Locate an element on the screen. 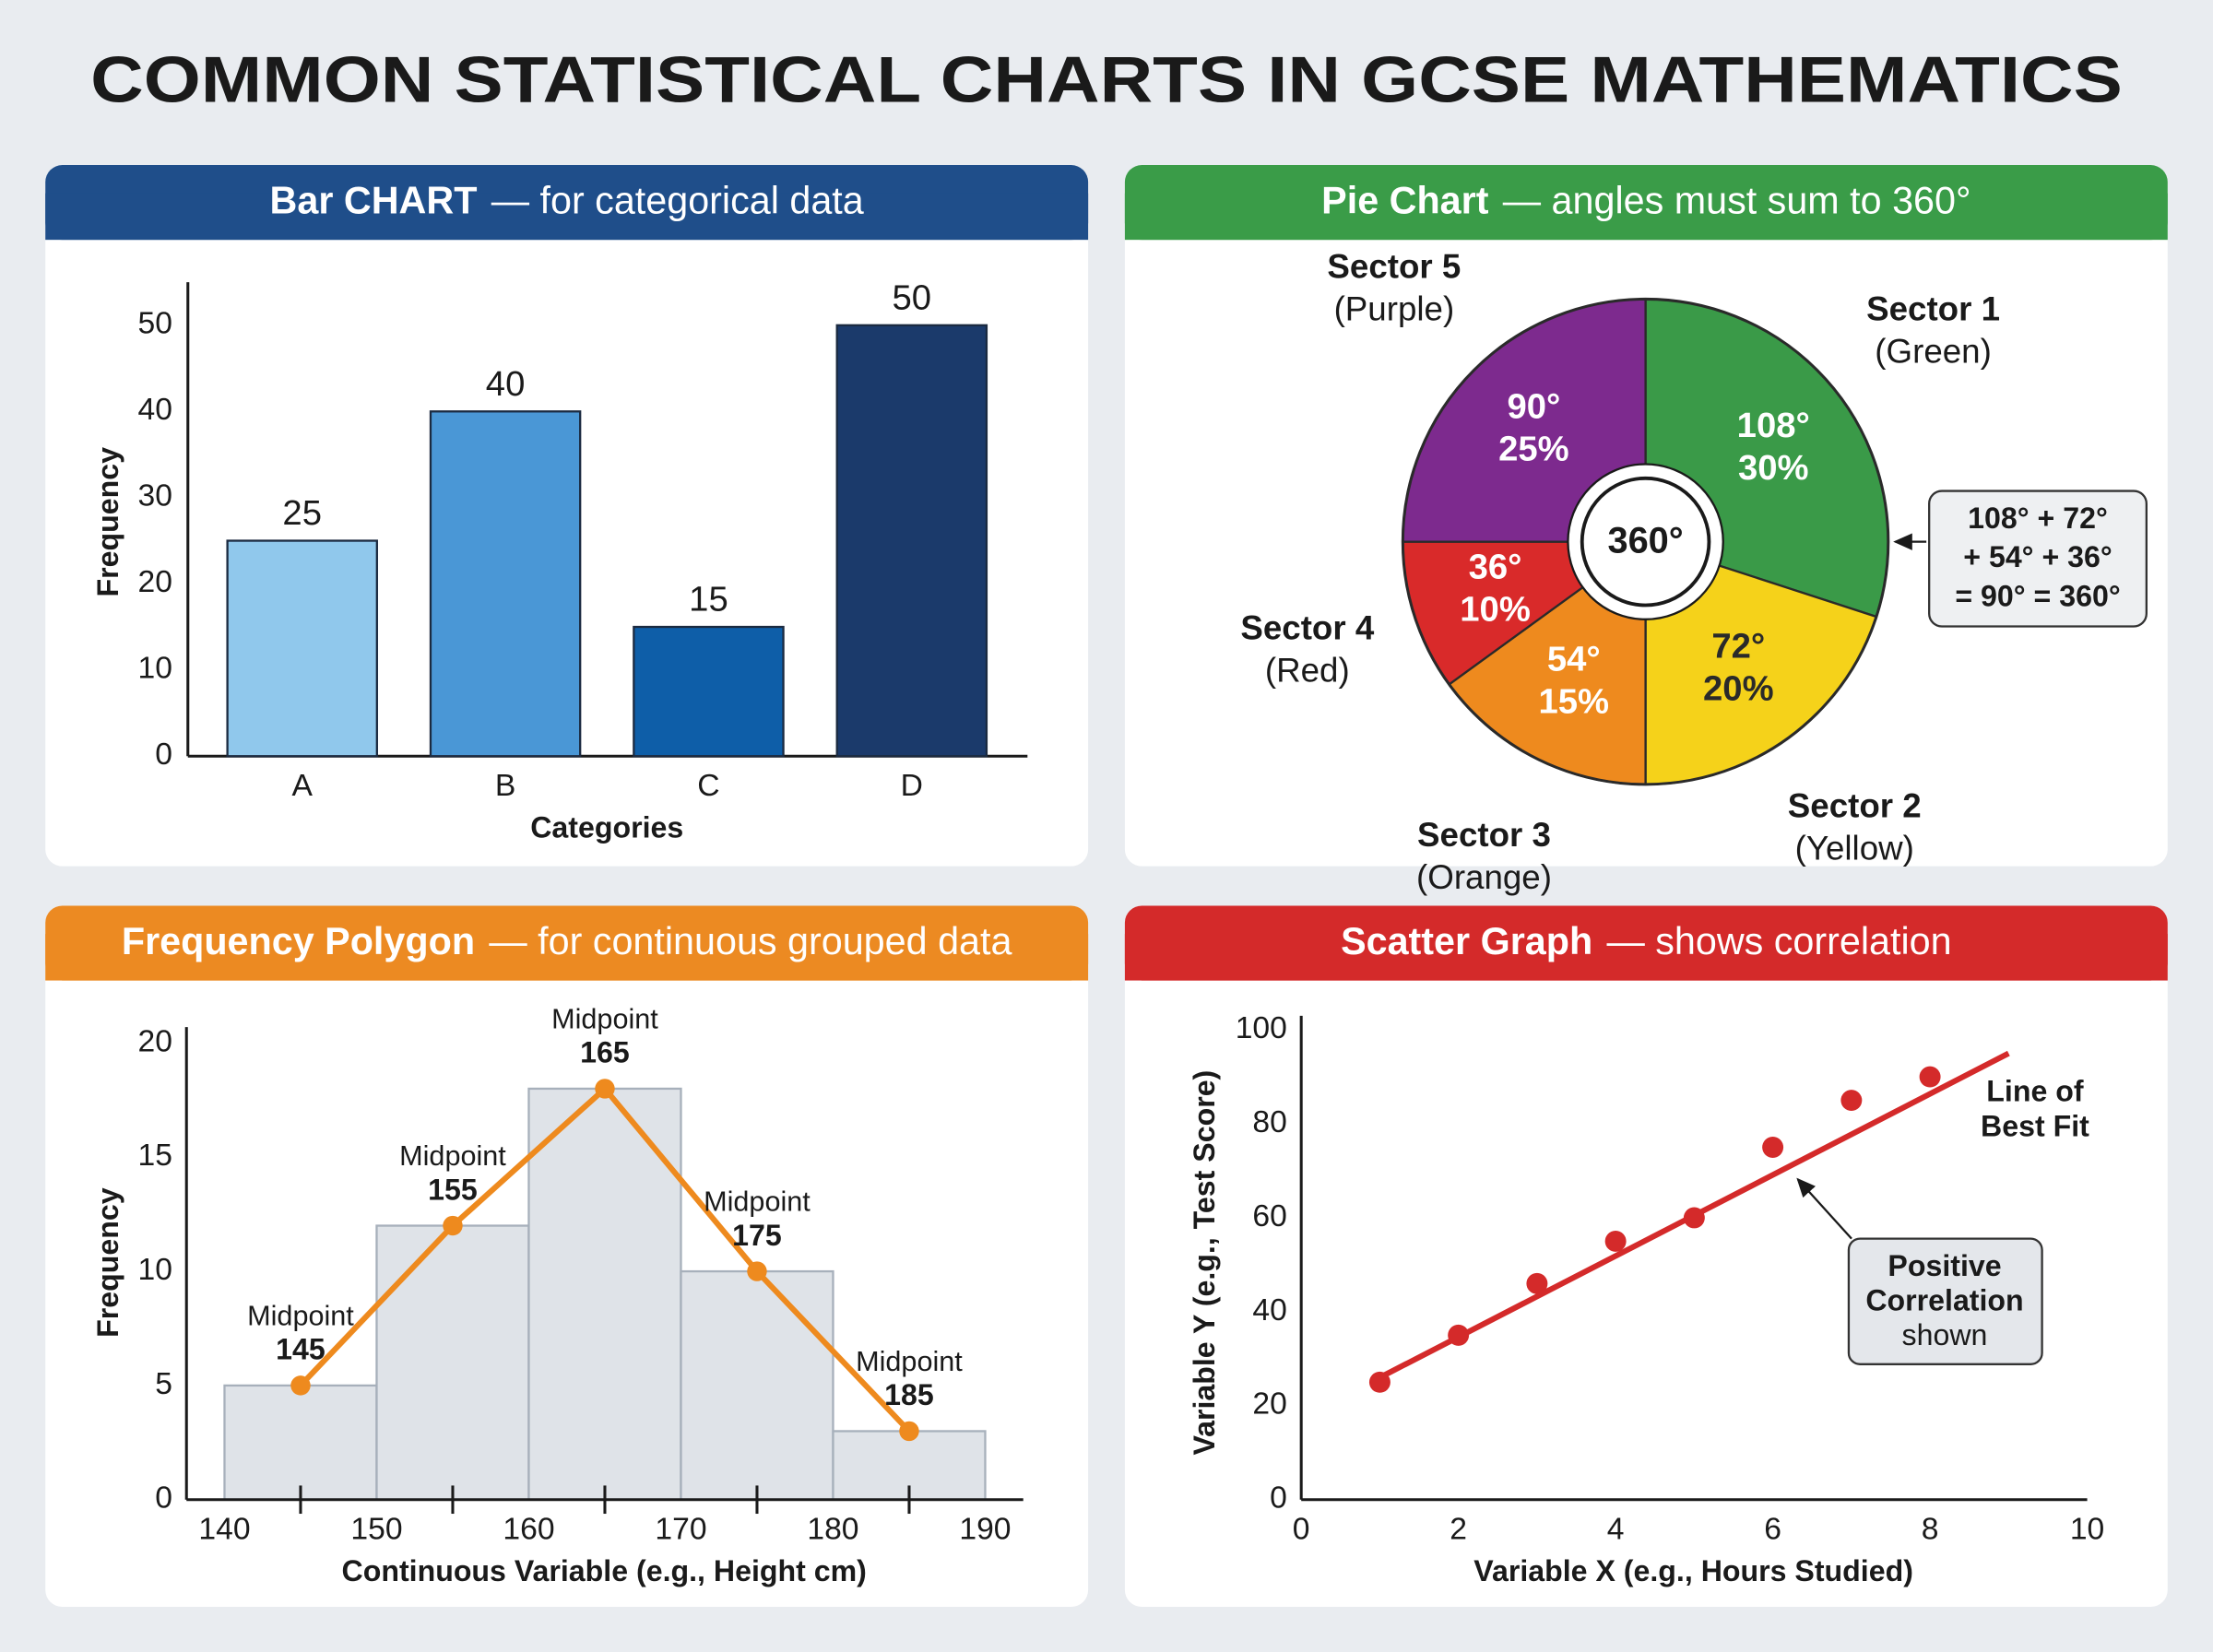 This screenshot has width=2213, height=1652. panel-title: Pie Chart — angles must sum to 360° is located at coordinates (1645, 200).